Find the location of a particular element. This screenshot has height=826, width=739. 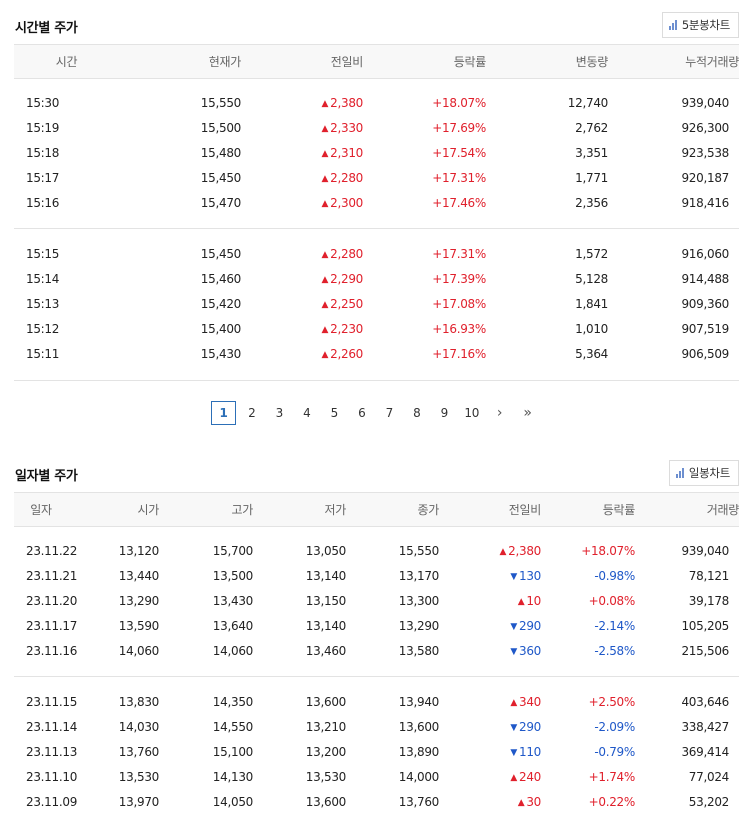

rate-cell: -0.98% is located at coordinates (614, 576).